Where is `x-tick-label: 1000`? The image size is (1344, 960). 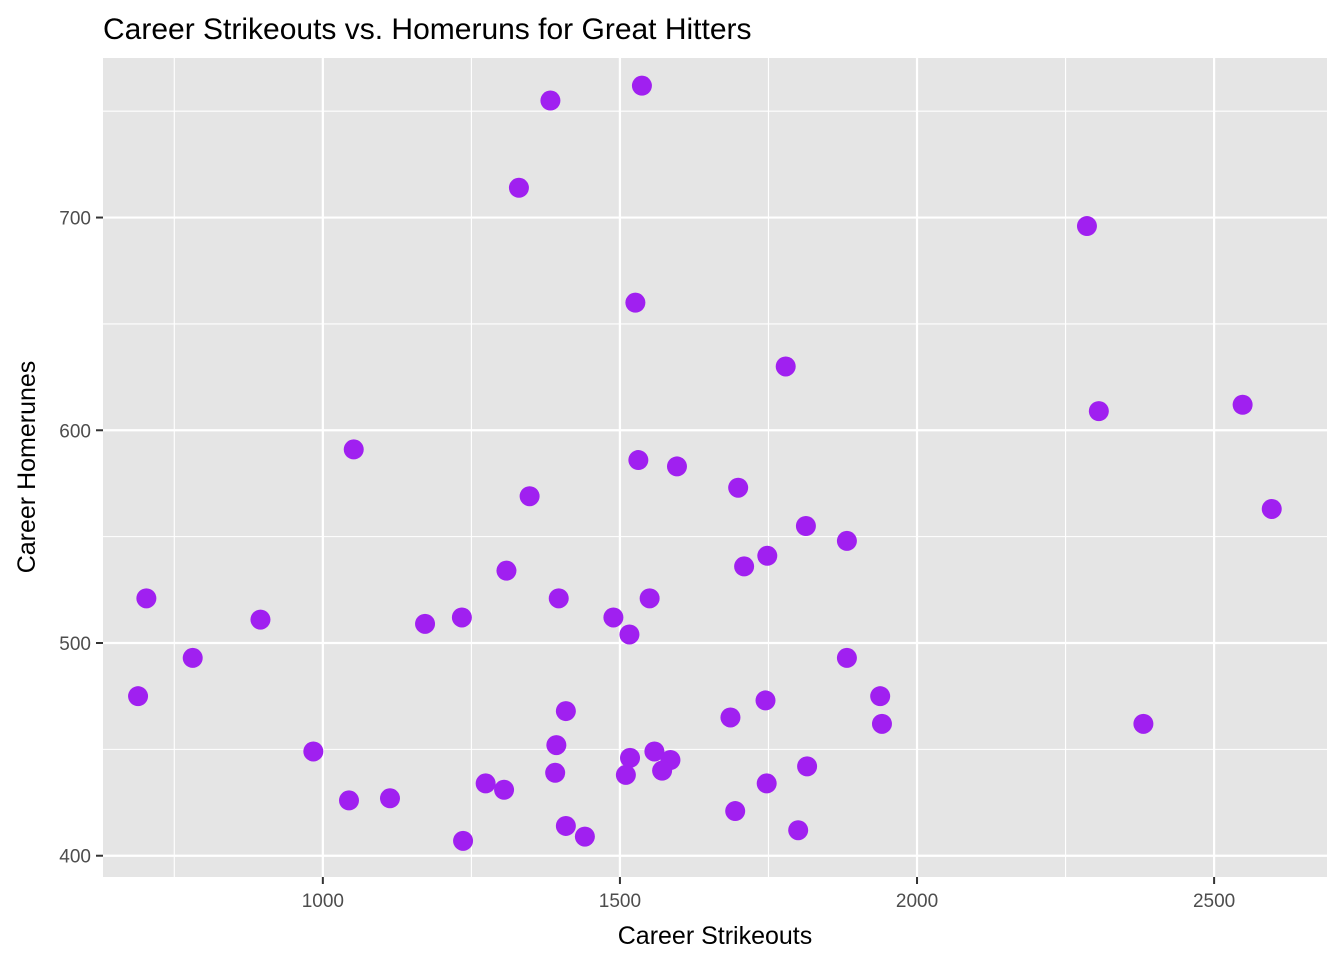
x-tick-label: 1000 is located at coordinates (323, 901).